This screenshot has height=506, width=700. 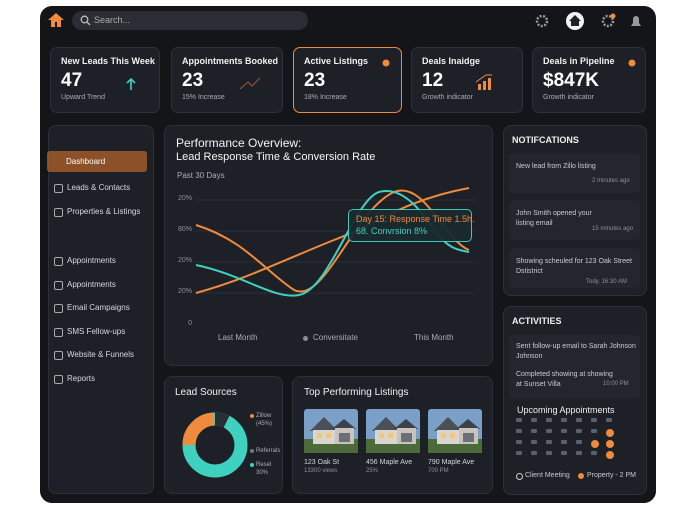 I want to click on listing-stat: 13300 views, so click(x=321, y=471).